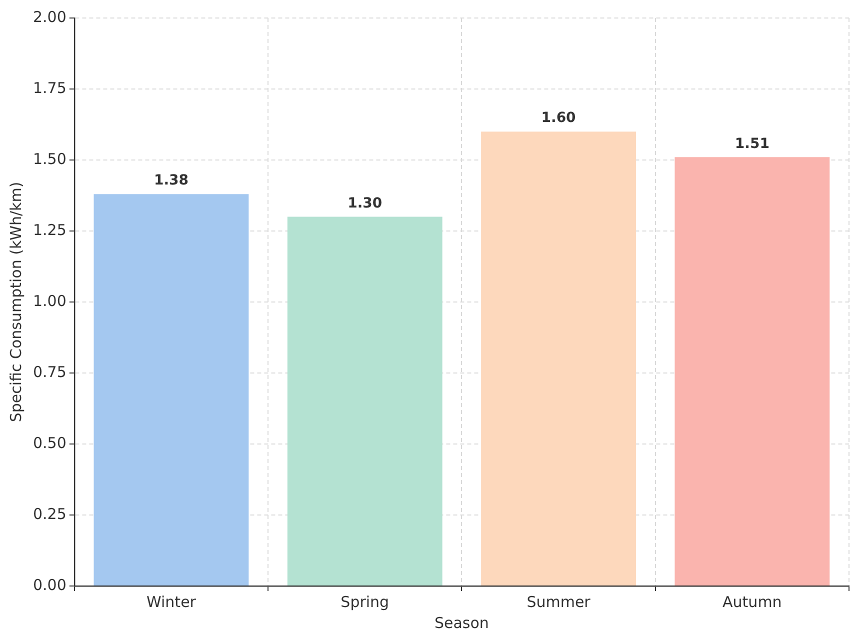 The width and height of the screenshot is (851, 637). I want to click on x-tick-label: Spring, so click(365, 601).